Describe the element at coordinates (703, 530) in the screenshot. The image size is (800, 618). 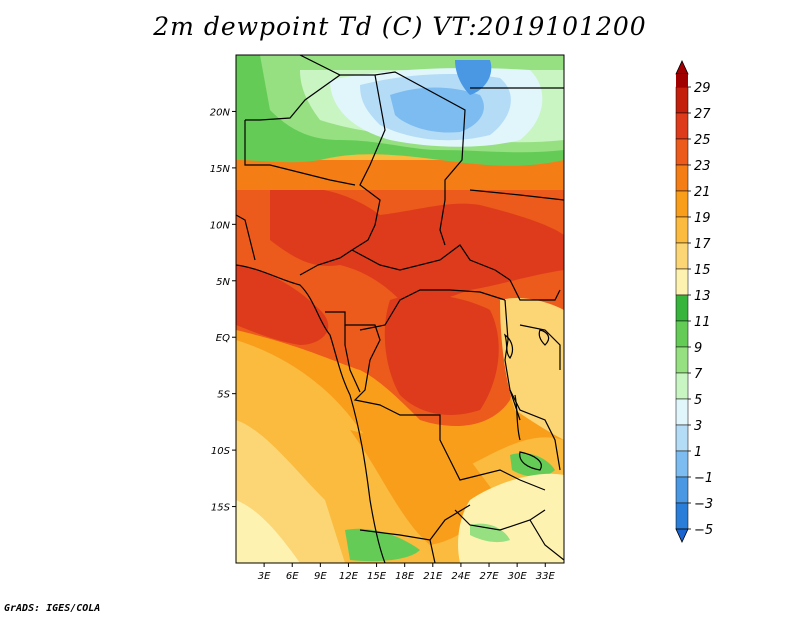
I see `colorbar-label: −5` at that location.